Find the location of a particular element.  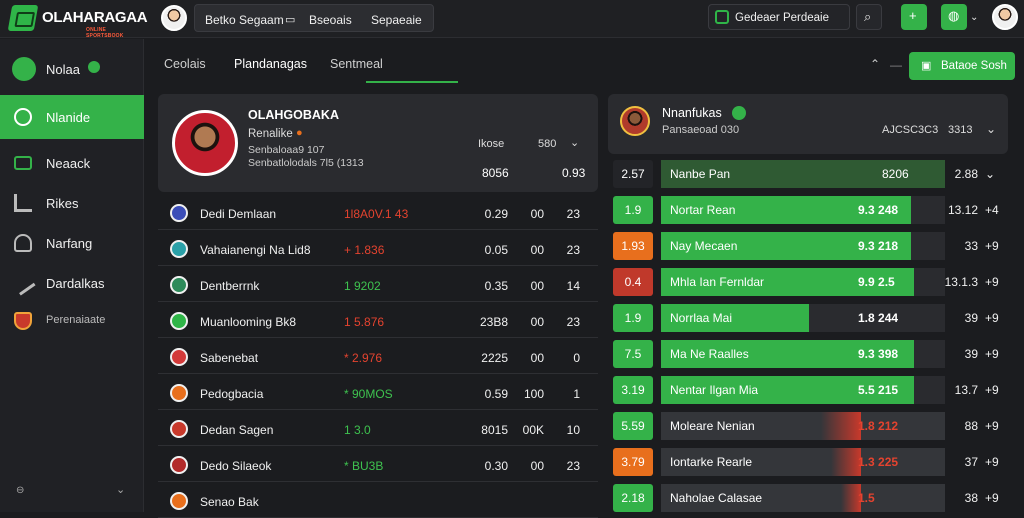

table-row: Dedan Sagen 1 3.0 8015 00K 10 is located at coordinates (378, 429).